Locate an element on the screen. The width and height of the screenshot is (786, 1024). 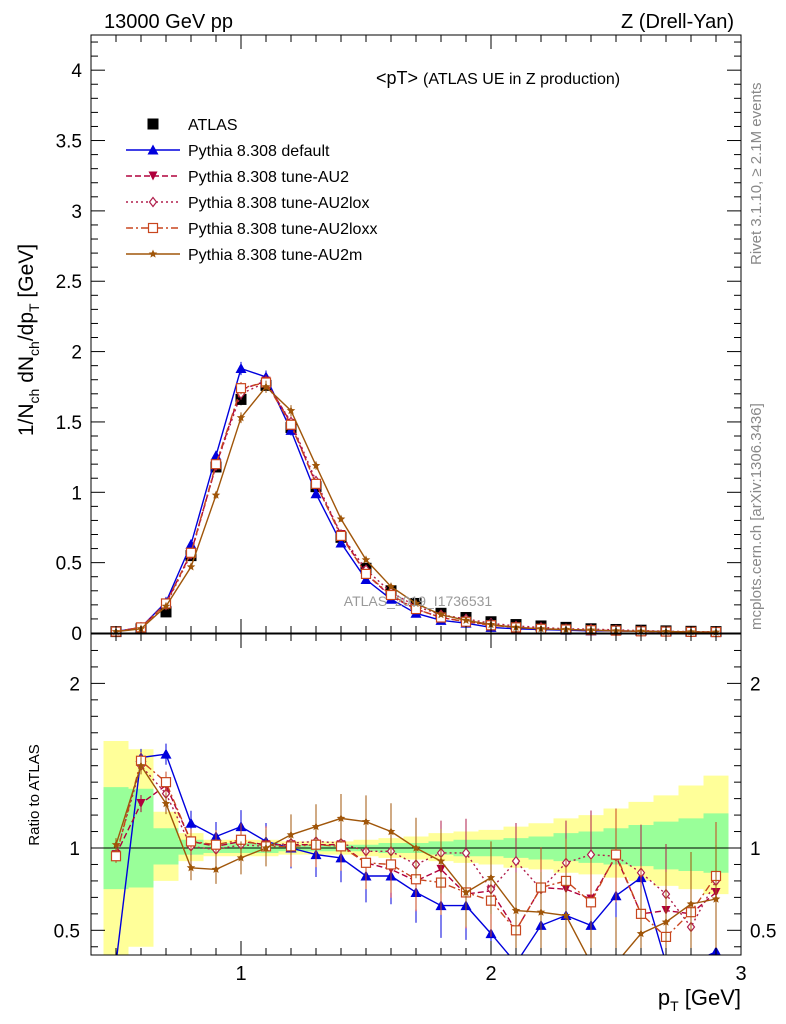
y-tick-label: 3.5 is located at coordinates (69, 142).